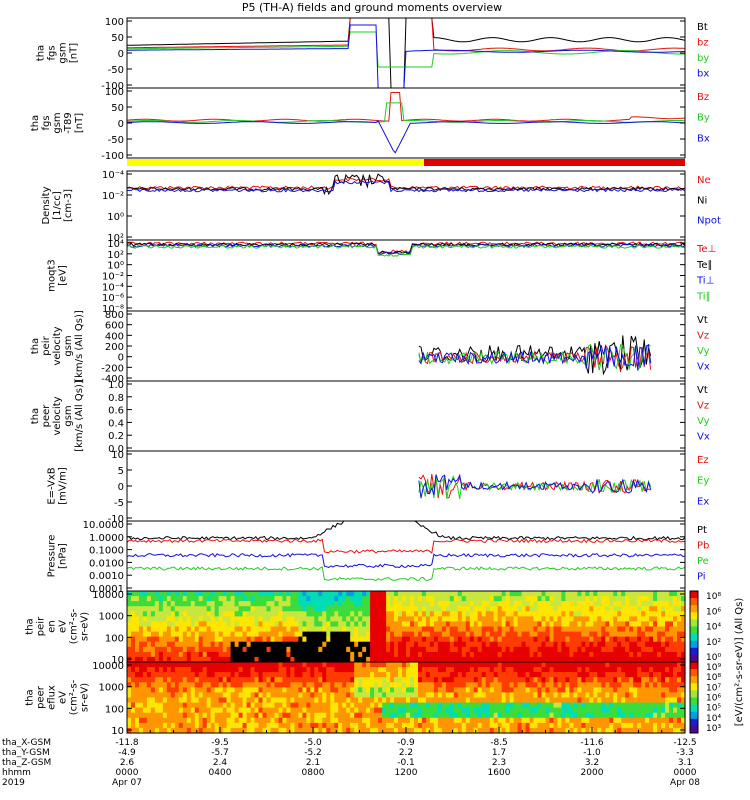 The image size is (750, 800). Describe the element at coordinates (106, 538) in the screenshot. I see `y-tick-label: 1.0000` at that location.